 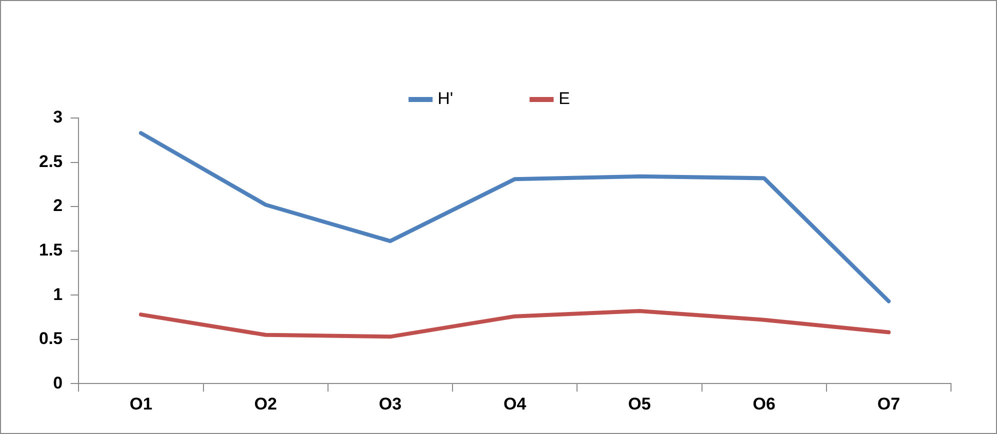 I want to click on x-tick-label: O3, so click(x=390, y=404).